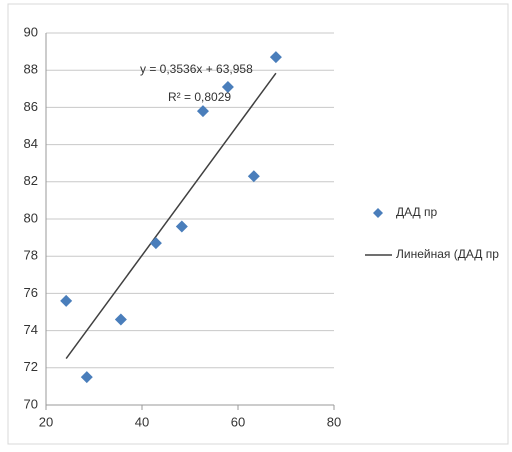  Describe the element at coordinates (31, 217) in the screenshot. I see `y-tick-label: 80` at that location.